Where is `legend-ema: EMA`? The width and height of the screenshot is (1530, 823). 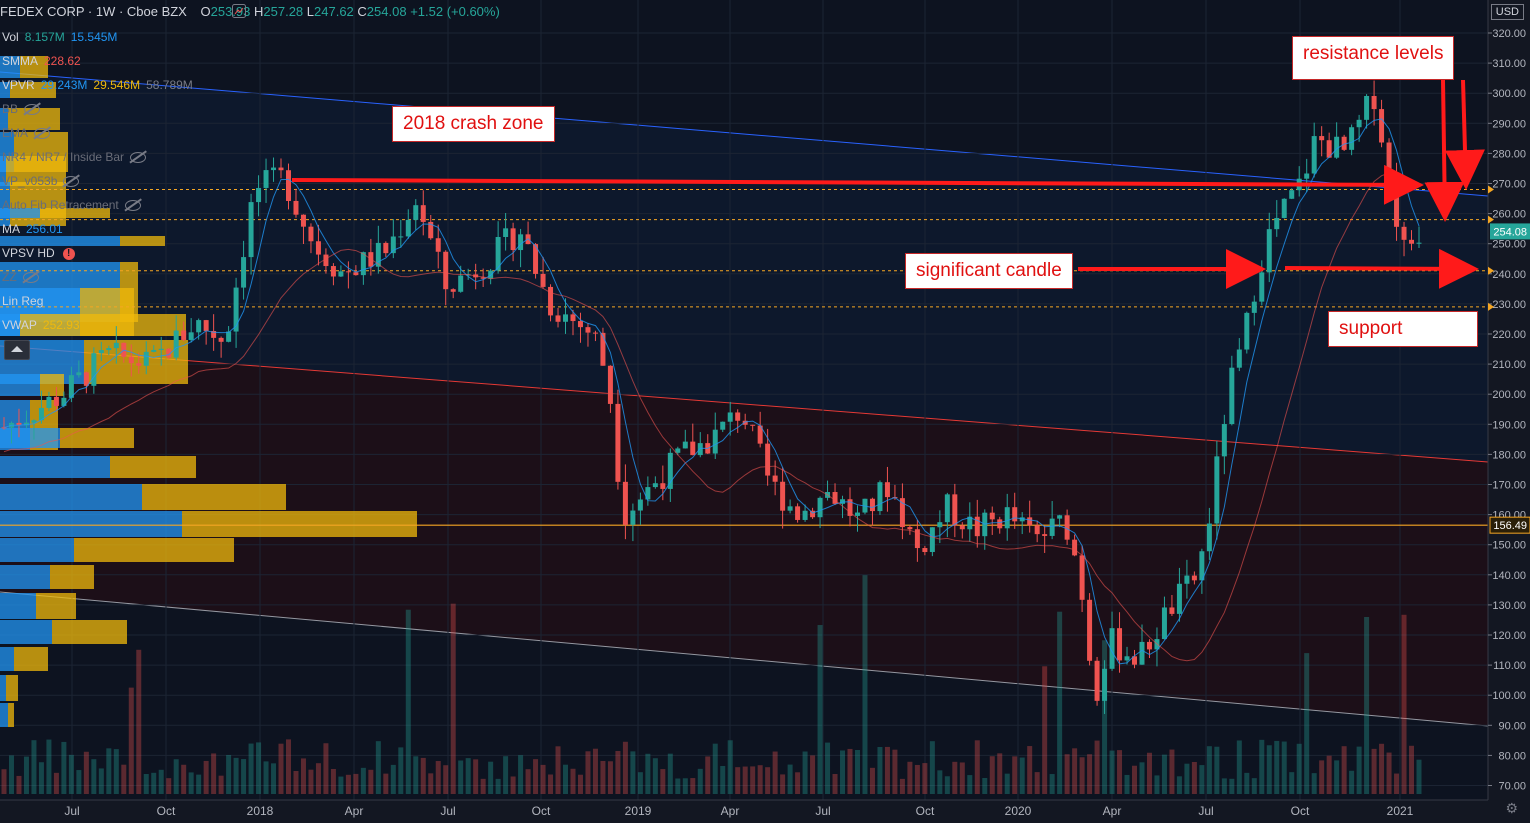
legend-ema: EMA is located at coordinates (26, 133).